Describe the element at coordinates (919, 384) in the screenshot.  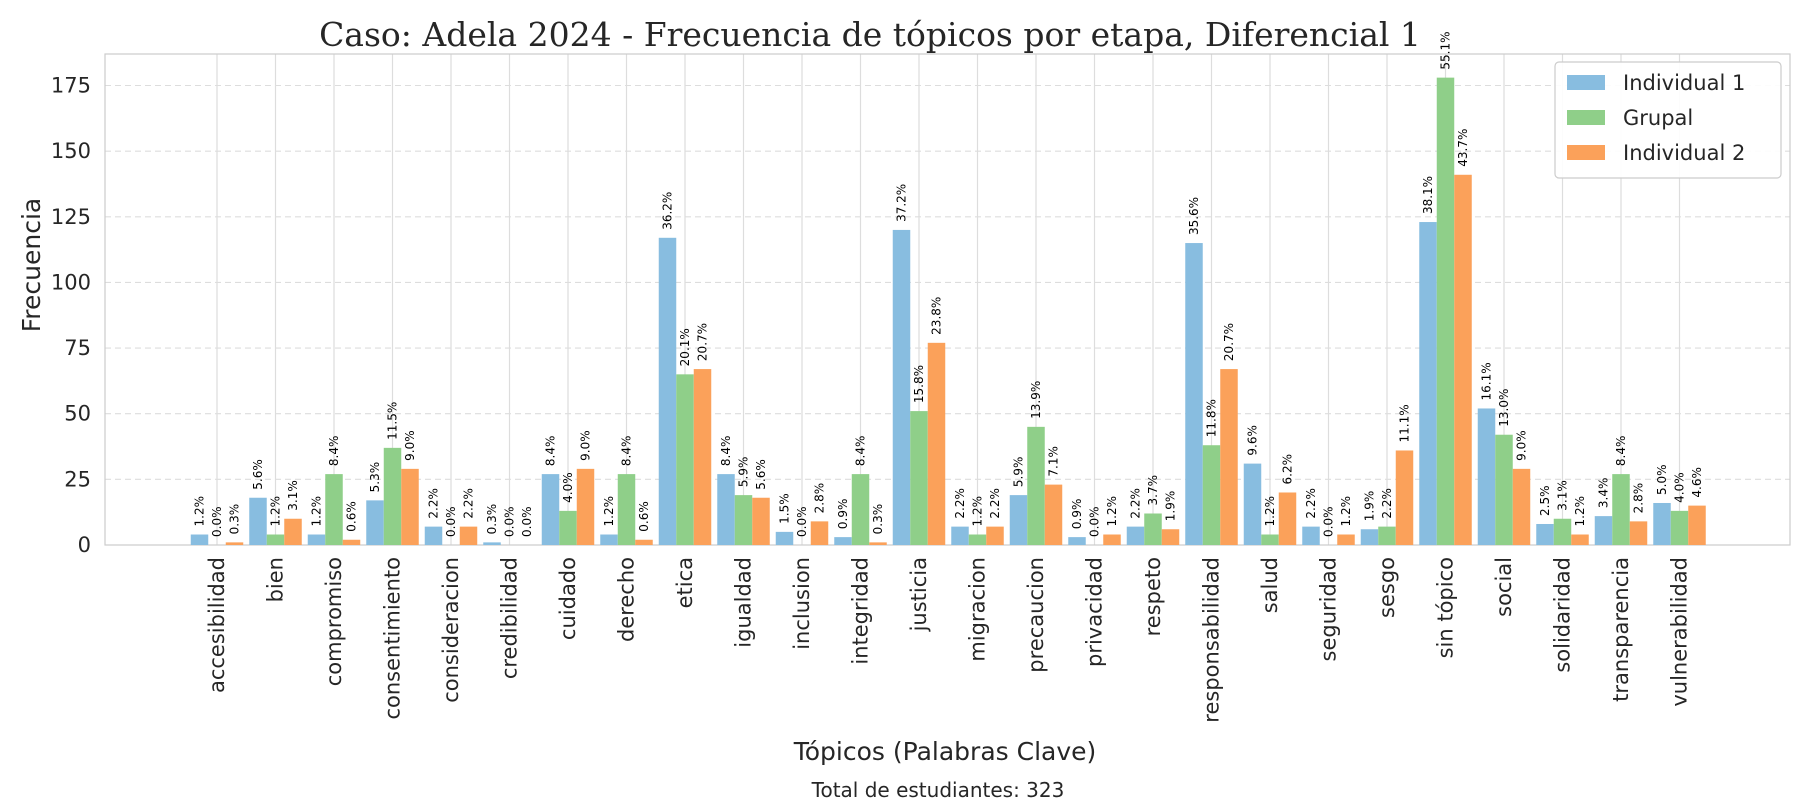
I see `data-label-grupal-justicia: 15.8%` at that location.